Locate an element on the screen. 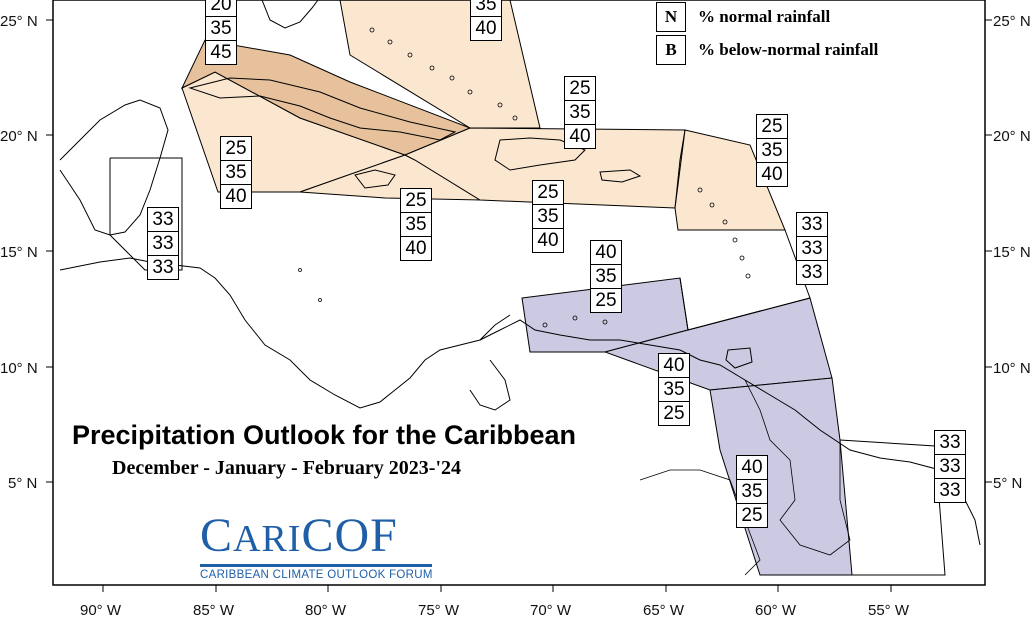  lon-label-75: 75° W is located at coordinates (439, 610).